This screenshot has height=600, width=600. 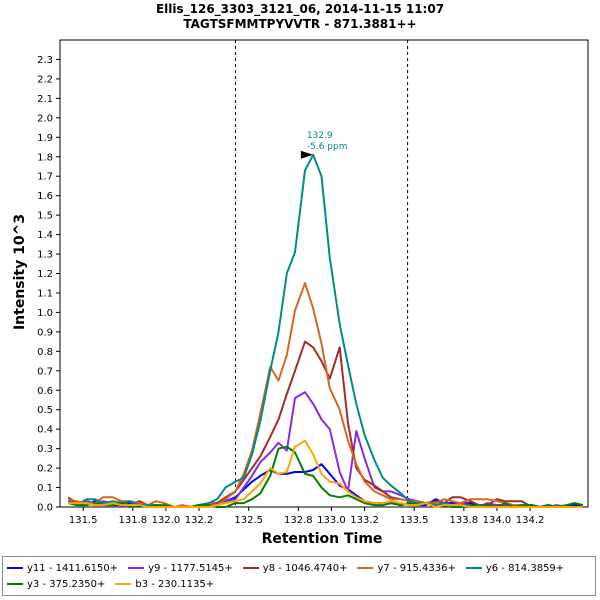 I want to click on x-tick-label: 131.8, so click(x=133, y=520).